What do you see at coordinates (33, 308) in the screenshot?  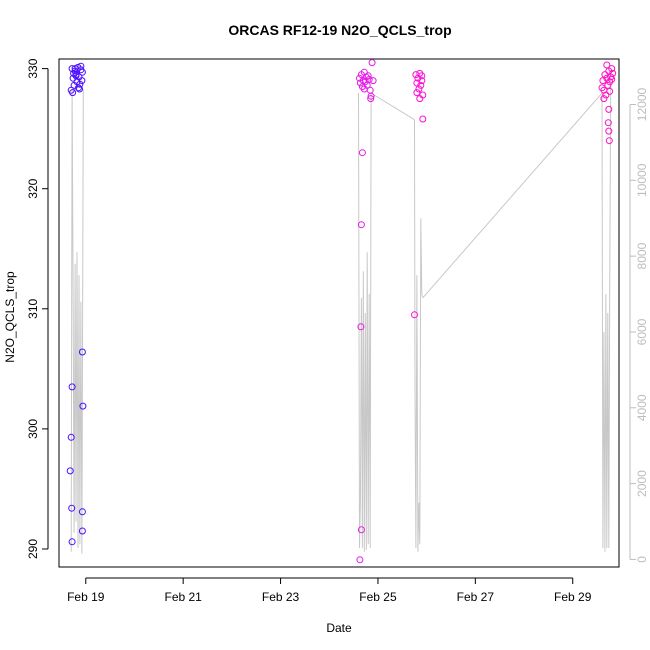 I see `y-tick-label: 310` at bounding box center [33, 308].